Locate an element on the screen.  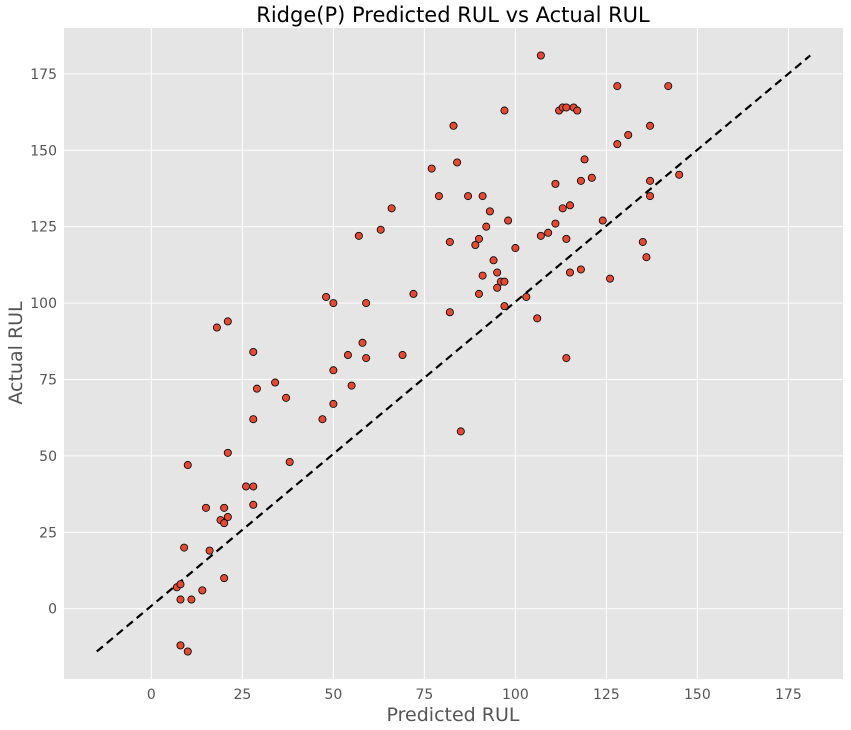
x-tick-label: 50 is located at coordinates (333, 695).